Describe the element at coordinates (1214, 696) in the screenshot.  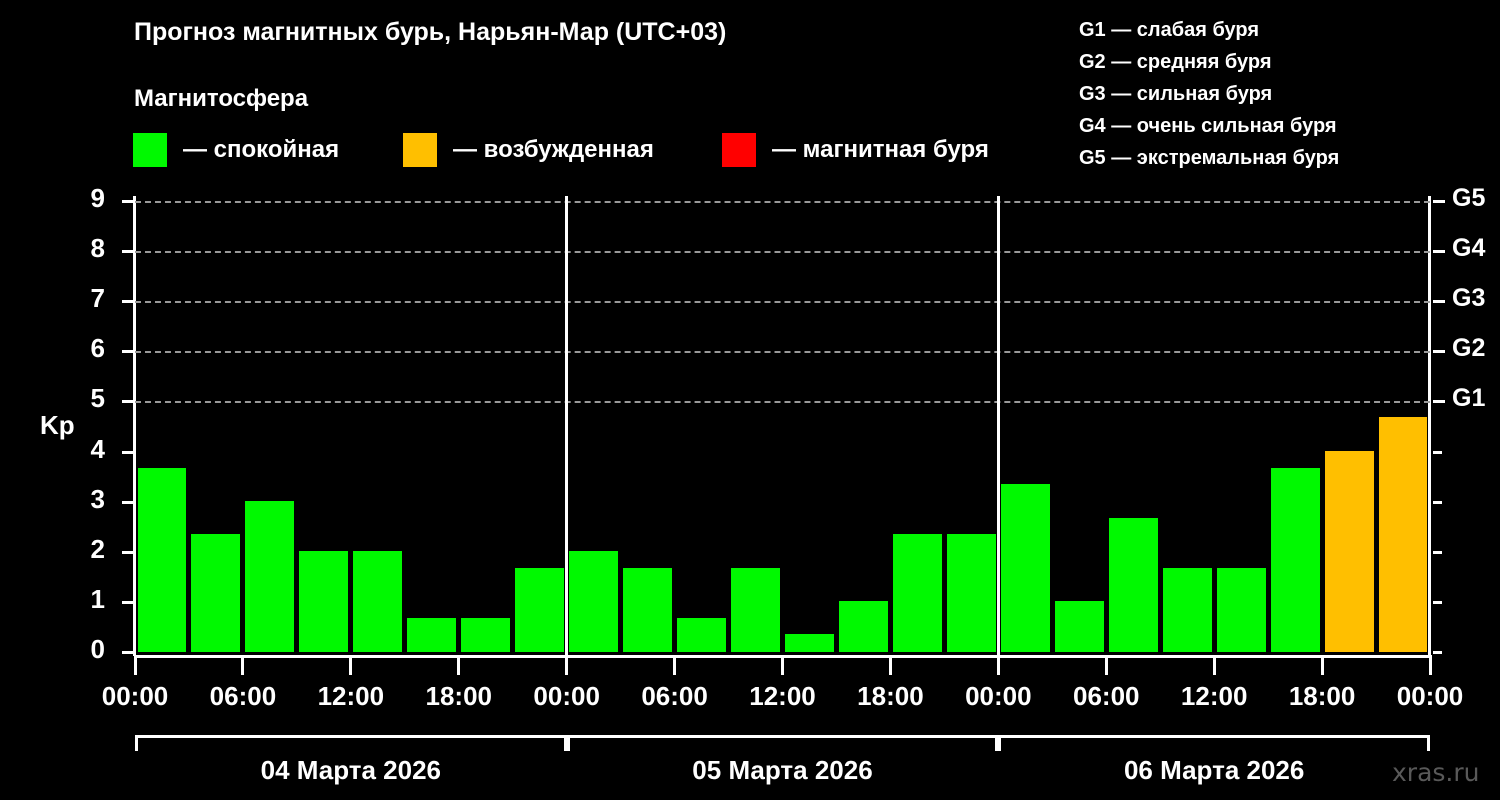
I see `x-label-10: 12:00` at that location.